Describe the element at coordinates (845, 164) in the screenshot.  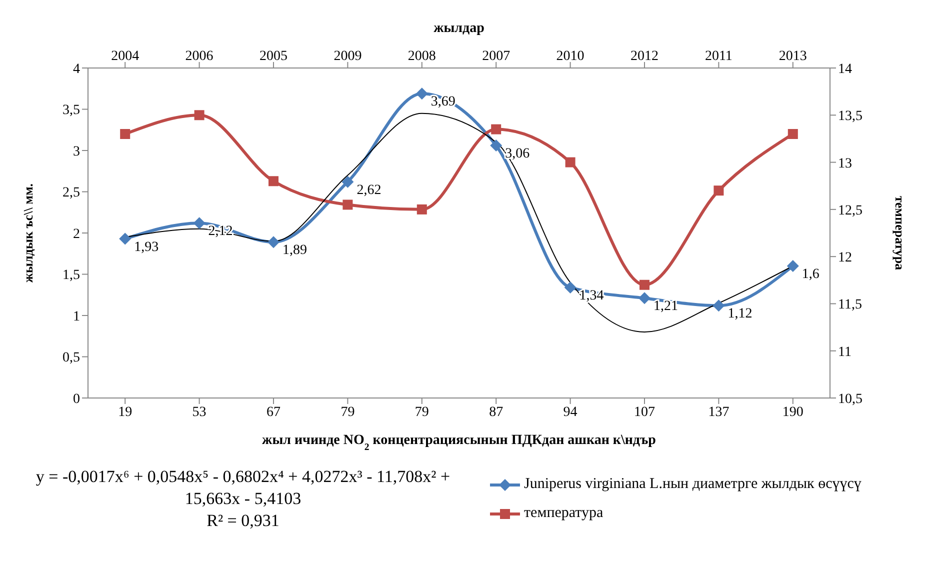
I see `y2-tick-label: 13` at that location.